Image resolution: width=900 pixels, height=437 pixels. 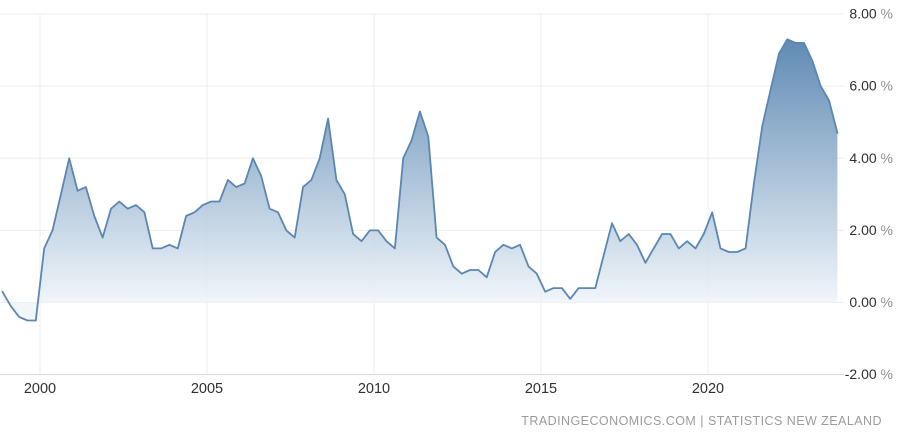 I want to click on x-tick-label: 2000, so click(x=40, y=389).